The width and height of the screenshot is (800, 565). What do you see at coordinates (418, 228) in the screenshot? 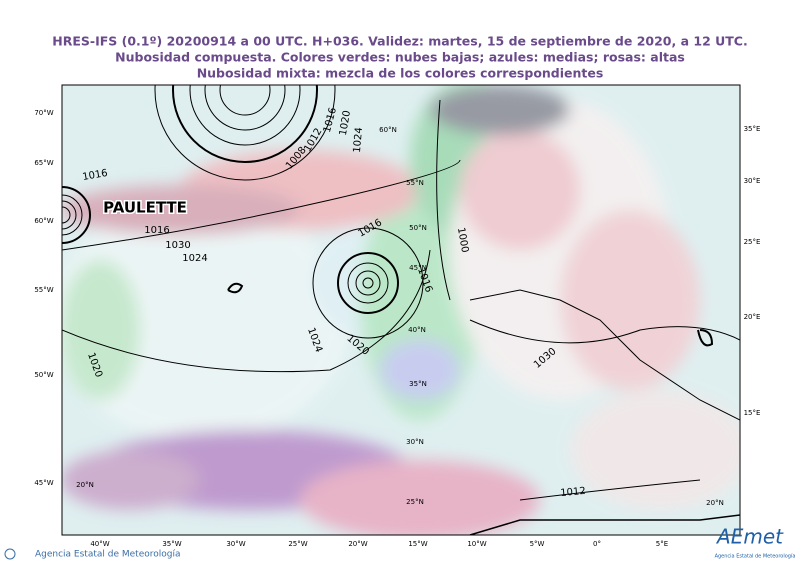
I see `grid-label: 50°N` at bounding box center [418, 228].